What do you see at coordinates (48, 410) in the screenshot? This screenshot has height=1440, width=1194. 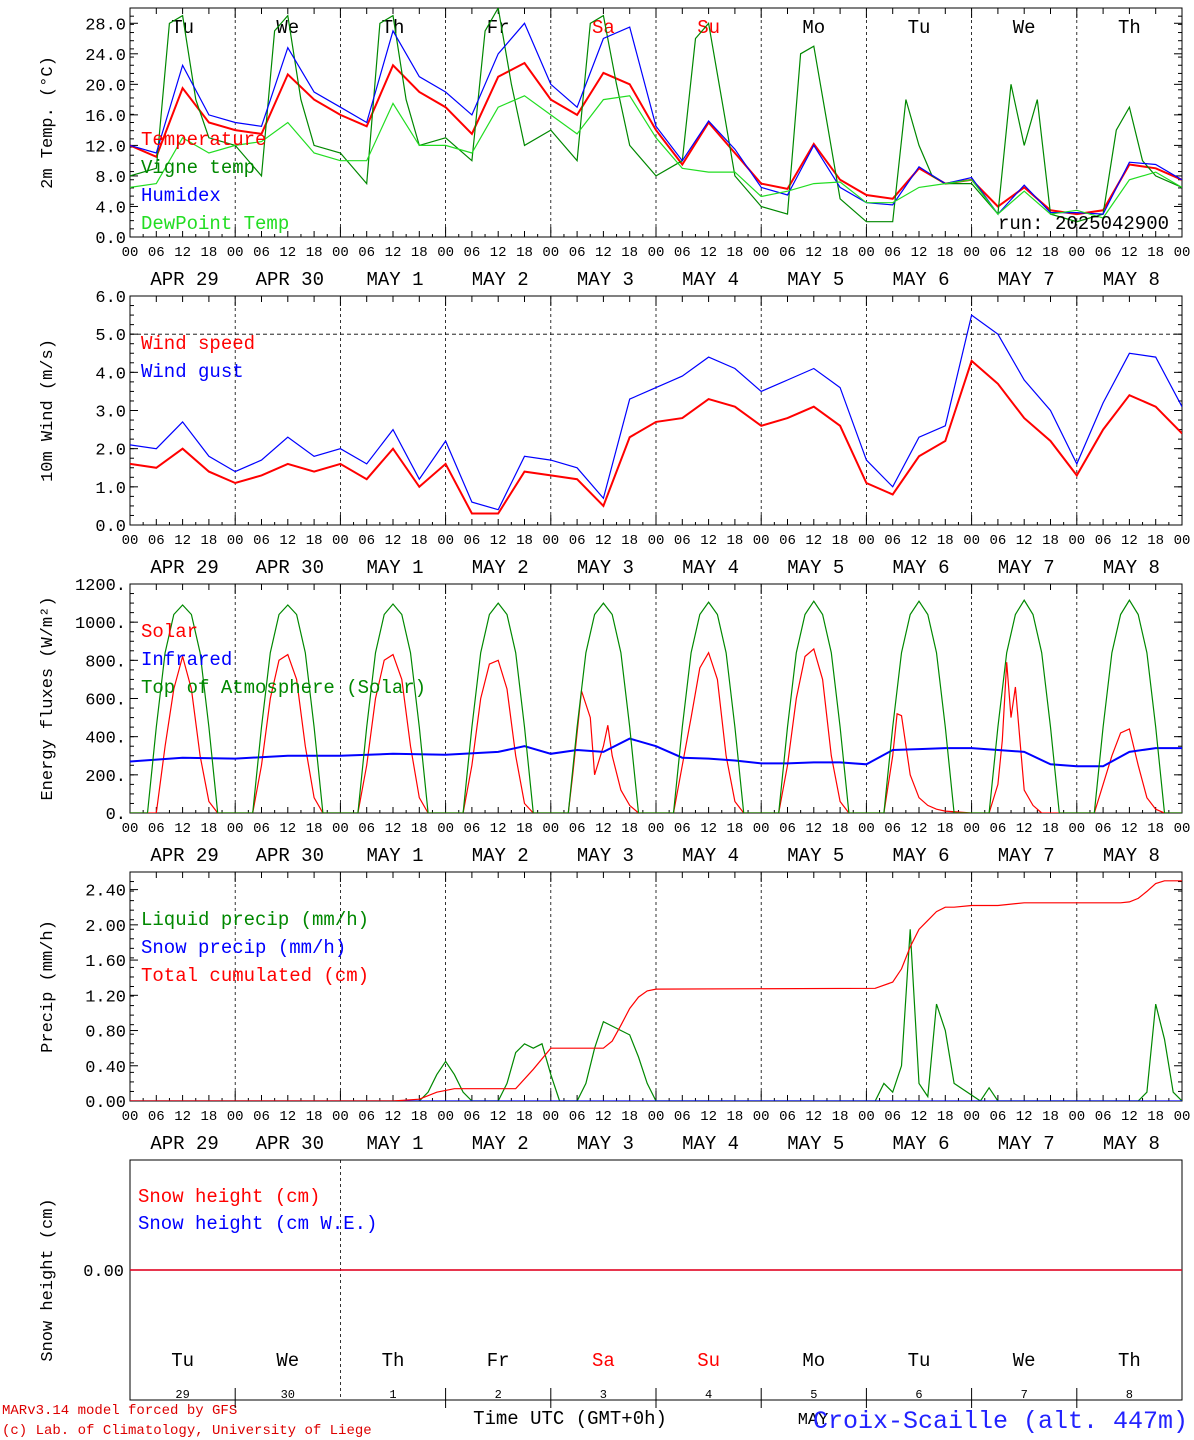 I see `y-axis-label: 10m Wind (m/s)` at bounding box center [48, 410].